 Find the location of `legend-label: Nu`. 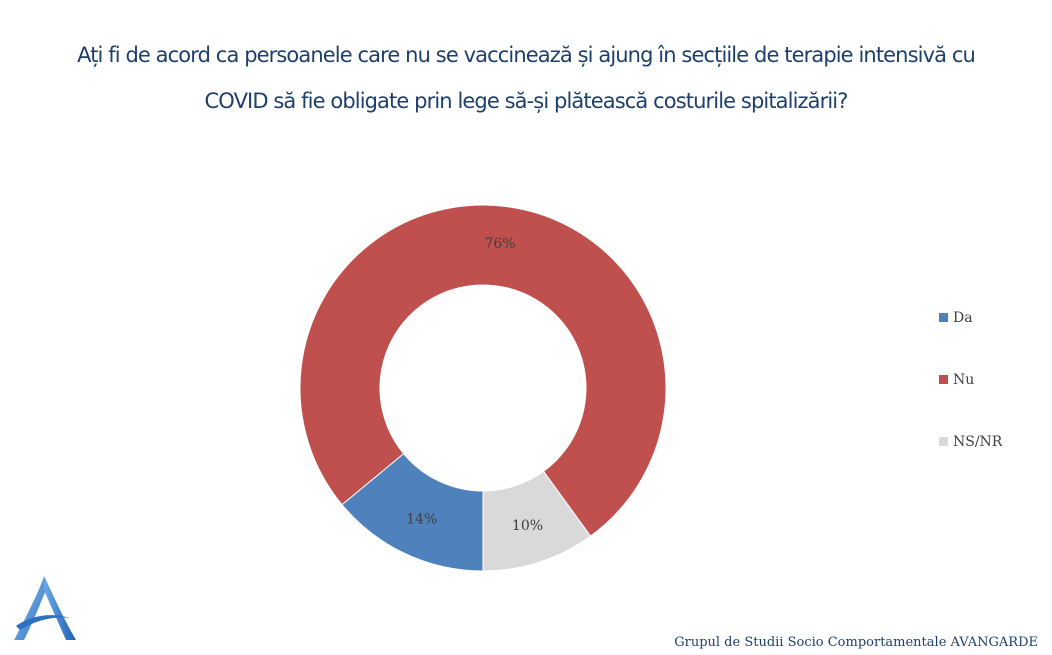

legend-label: Nu is located at coordinates (964, 380).